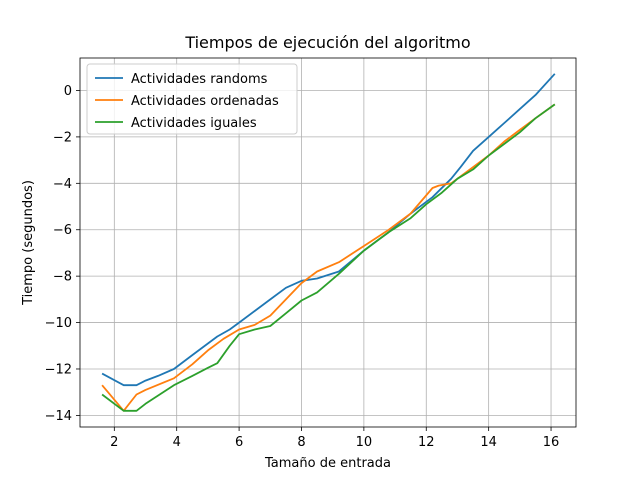  What do you see at coordinates (62, 184) in the screenshot?
I see `y-tick-label: −4` at bounding box center [62, 184].